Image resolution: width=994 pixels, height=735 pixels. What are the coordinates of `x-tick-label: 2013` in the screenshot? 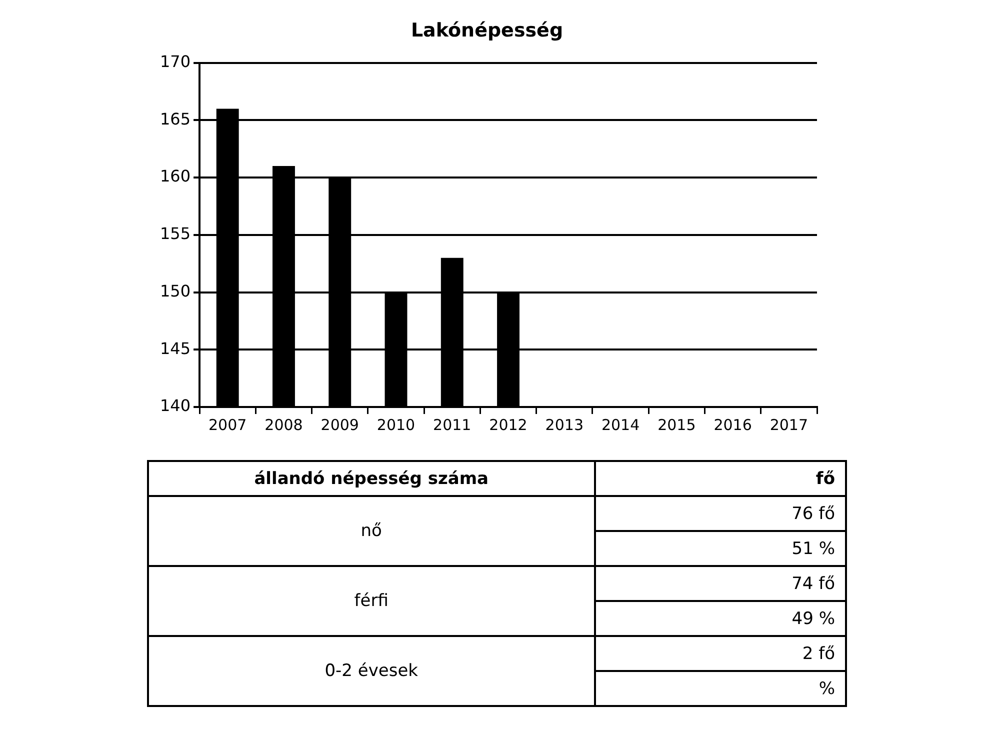 It's located at (564, 425).